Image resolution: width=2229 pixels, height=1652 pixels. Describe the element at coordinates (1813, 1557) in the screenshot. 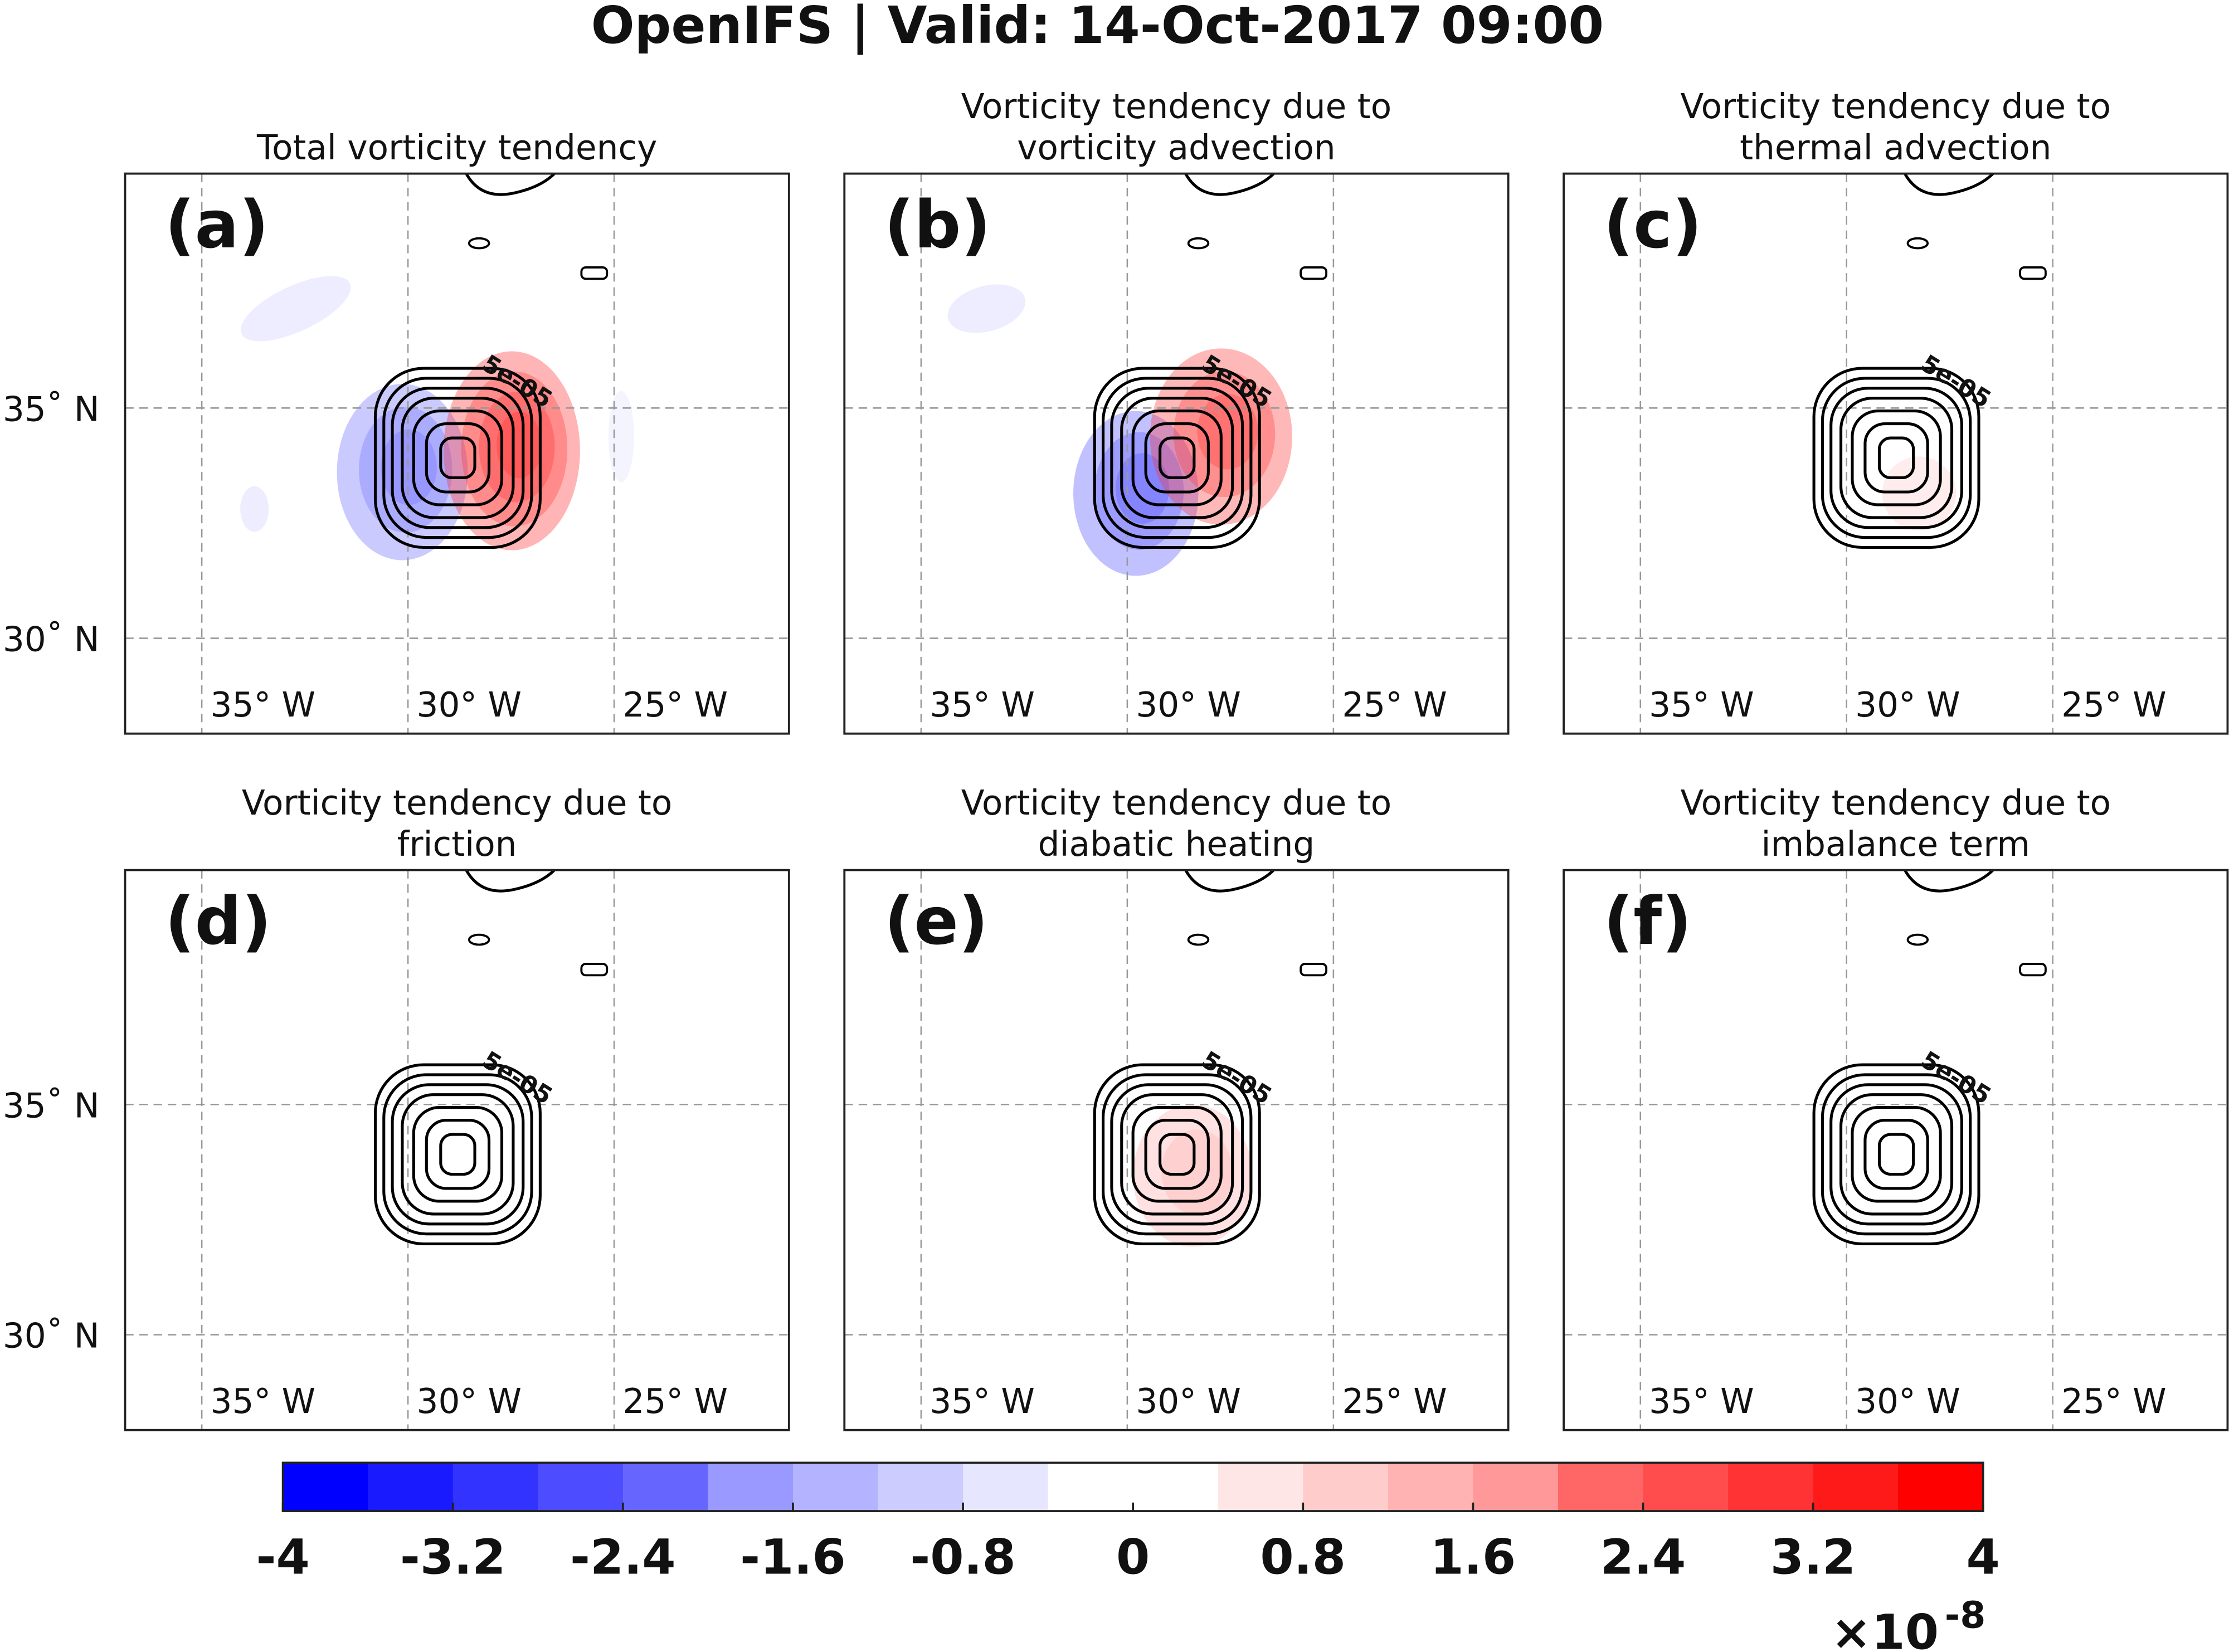

I see `colorbar-tick-label: 3.2` at that location.